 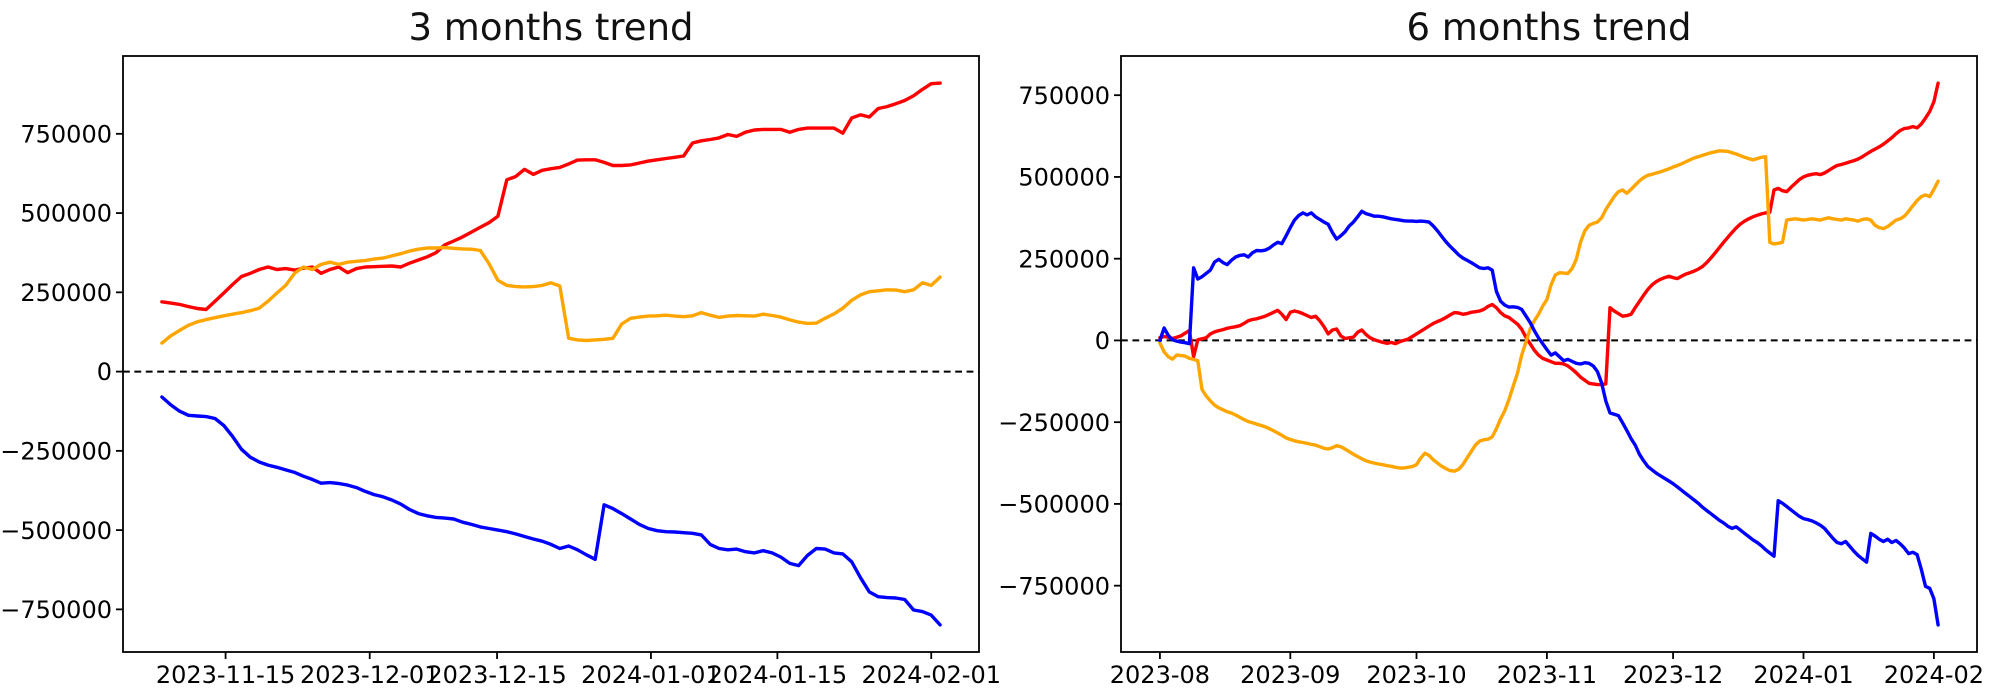 I want to click on chart-1-y-axis: 750000 500000 250000 0 −250000 −500000 −750000, so click(x=1059, y=341).